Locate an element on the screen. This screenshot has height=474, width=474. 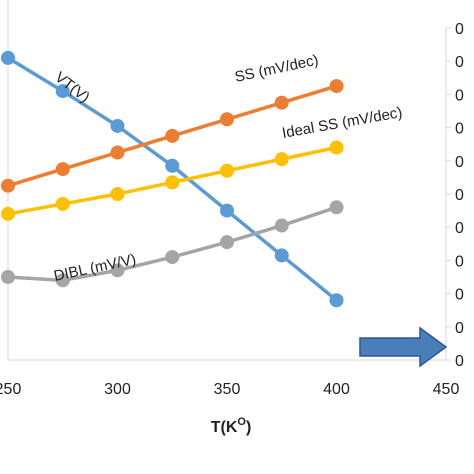
right-arrow-icon is located at coordinates (403, 347).